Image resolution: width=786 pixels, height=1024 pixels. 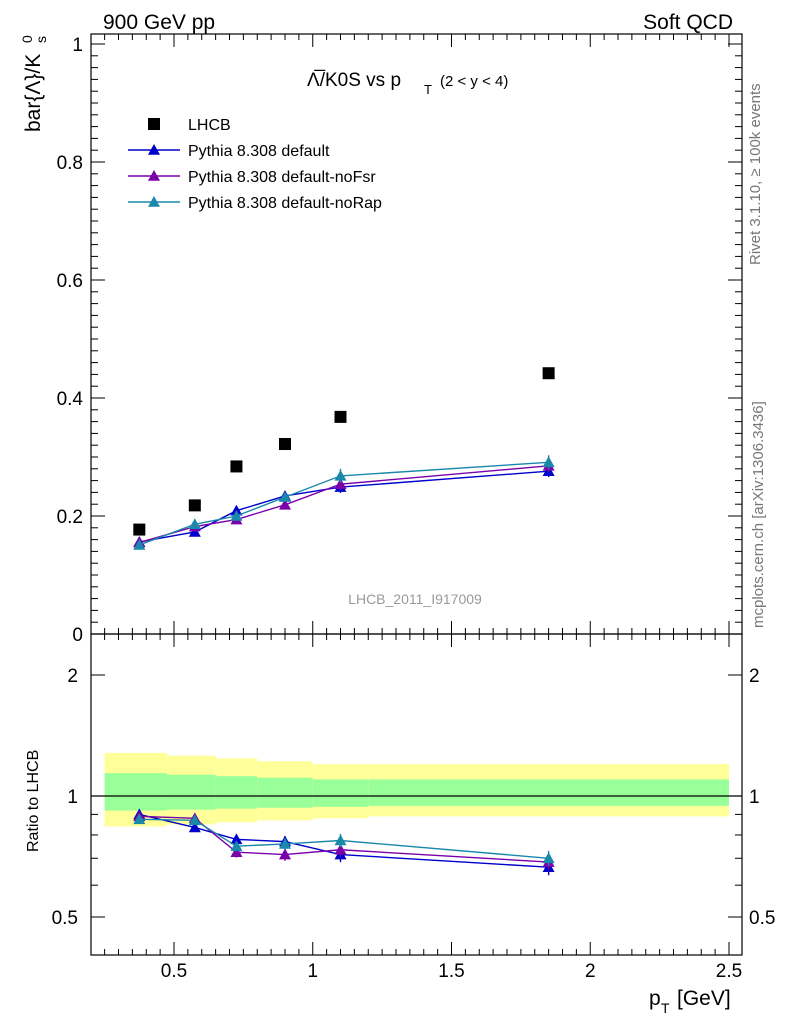 What do you see at coordinates (729, 971) in the screenshot?
I see `x-tick-label: 2.5` at bounding box center [729, 971].